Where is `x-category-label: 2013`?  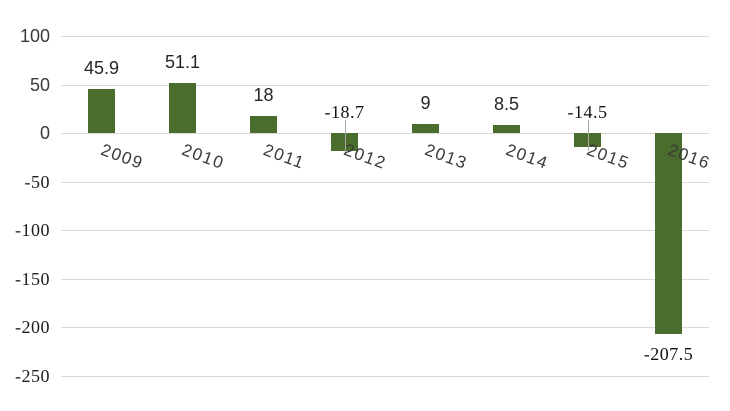 x-category-label: 2013 is located at coordinates (445, 156).